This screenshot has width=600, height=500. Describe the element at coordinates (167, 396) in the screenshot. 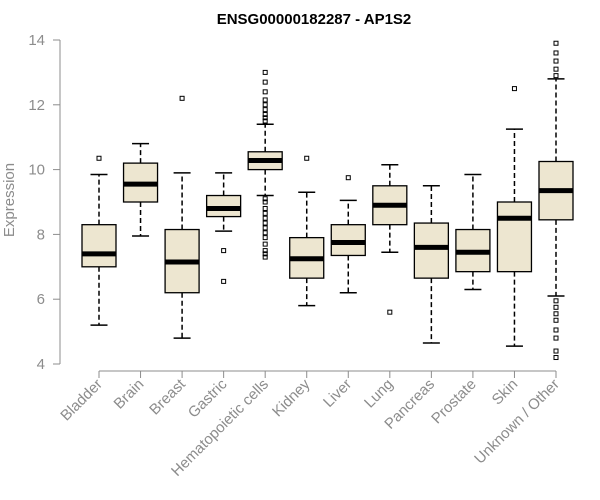

I see `x-tick-label: Breast` at that location.